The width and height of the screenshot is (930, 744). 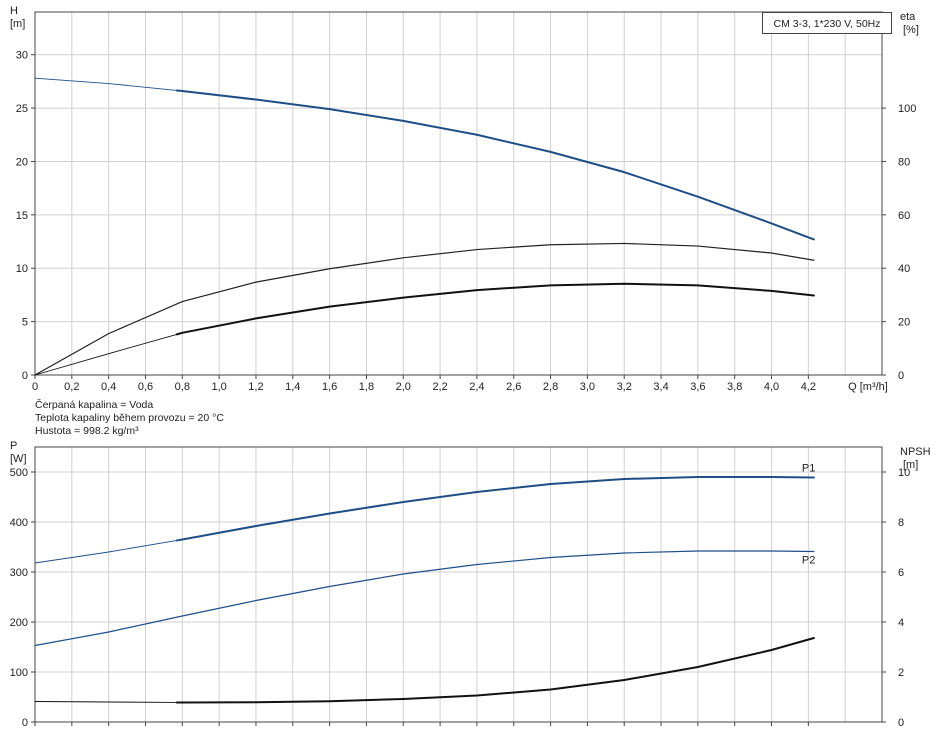 What do you see at coordinates (22, 162) in the screenshot?
I see `y-left-tick-label: 20` at bounding box center [22, 162].